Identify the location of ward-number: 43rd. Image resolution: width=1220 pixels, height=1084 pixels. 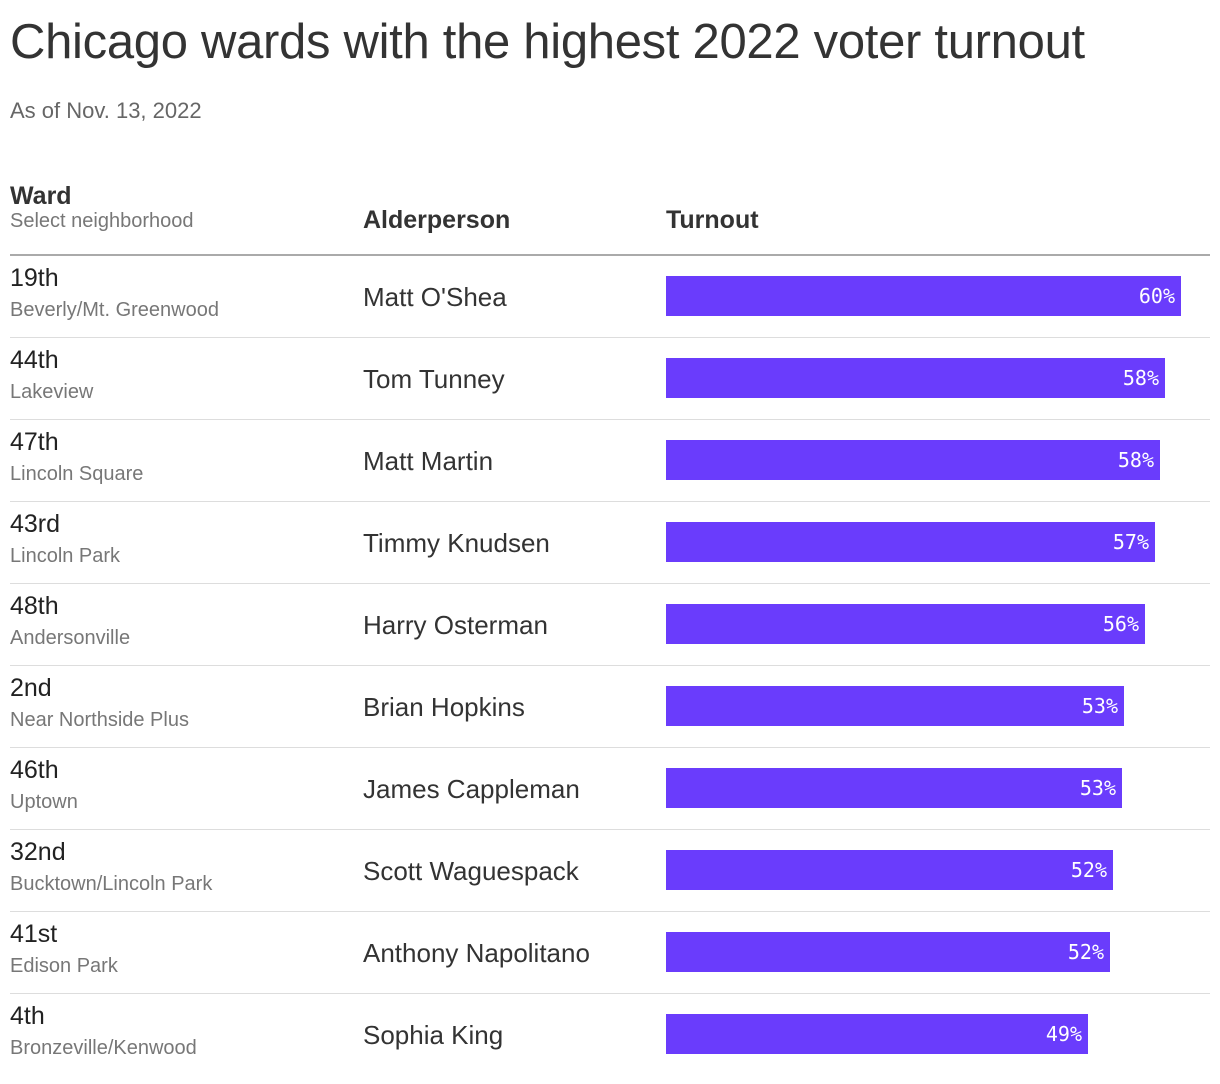
(35, 524).